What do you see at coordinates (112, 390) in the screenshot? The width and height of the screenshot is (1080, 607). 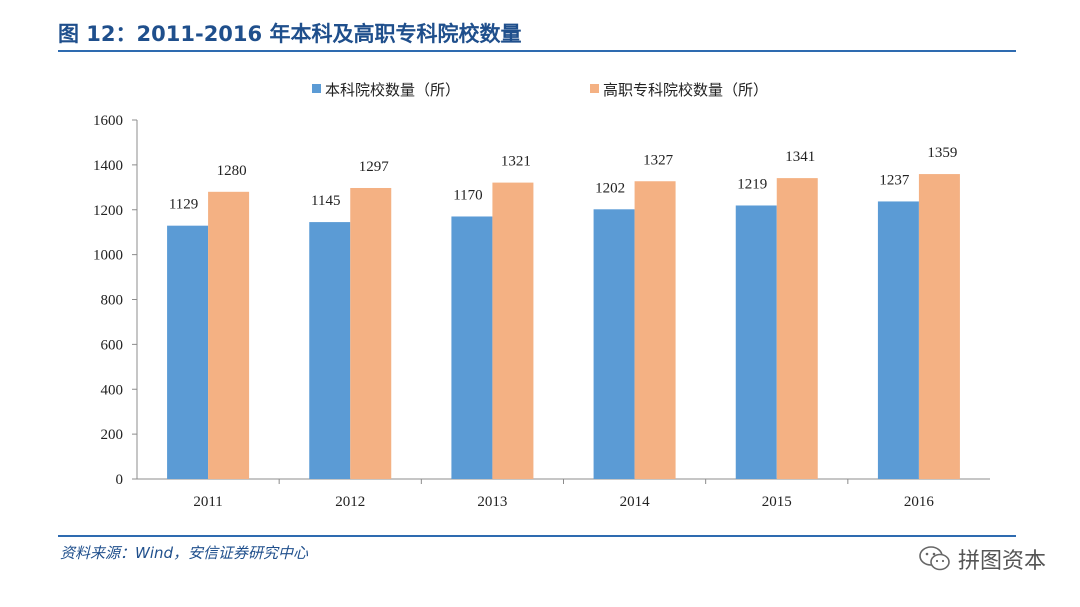 I see `y-tick-label: 400` at bounding box center [112, 390].